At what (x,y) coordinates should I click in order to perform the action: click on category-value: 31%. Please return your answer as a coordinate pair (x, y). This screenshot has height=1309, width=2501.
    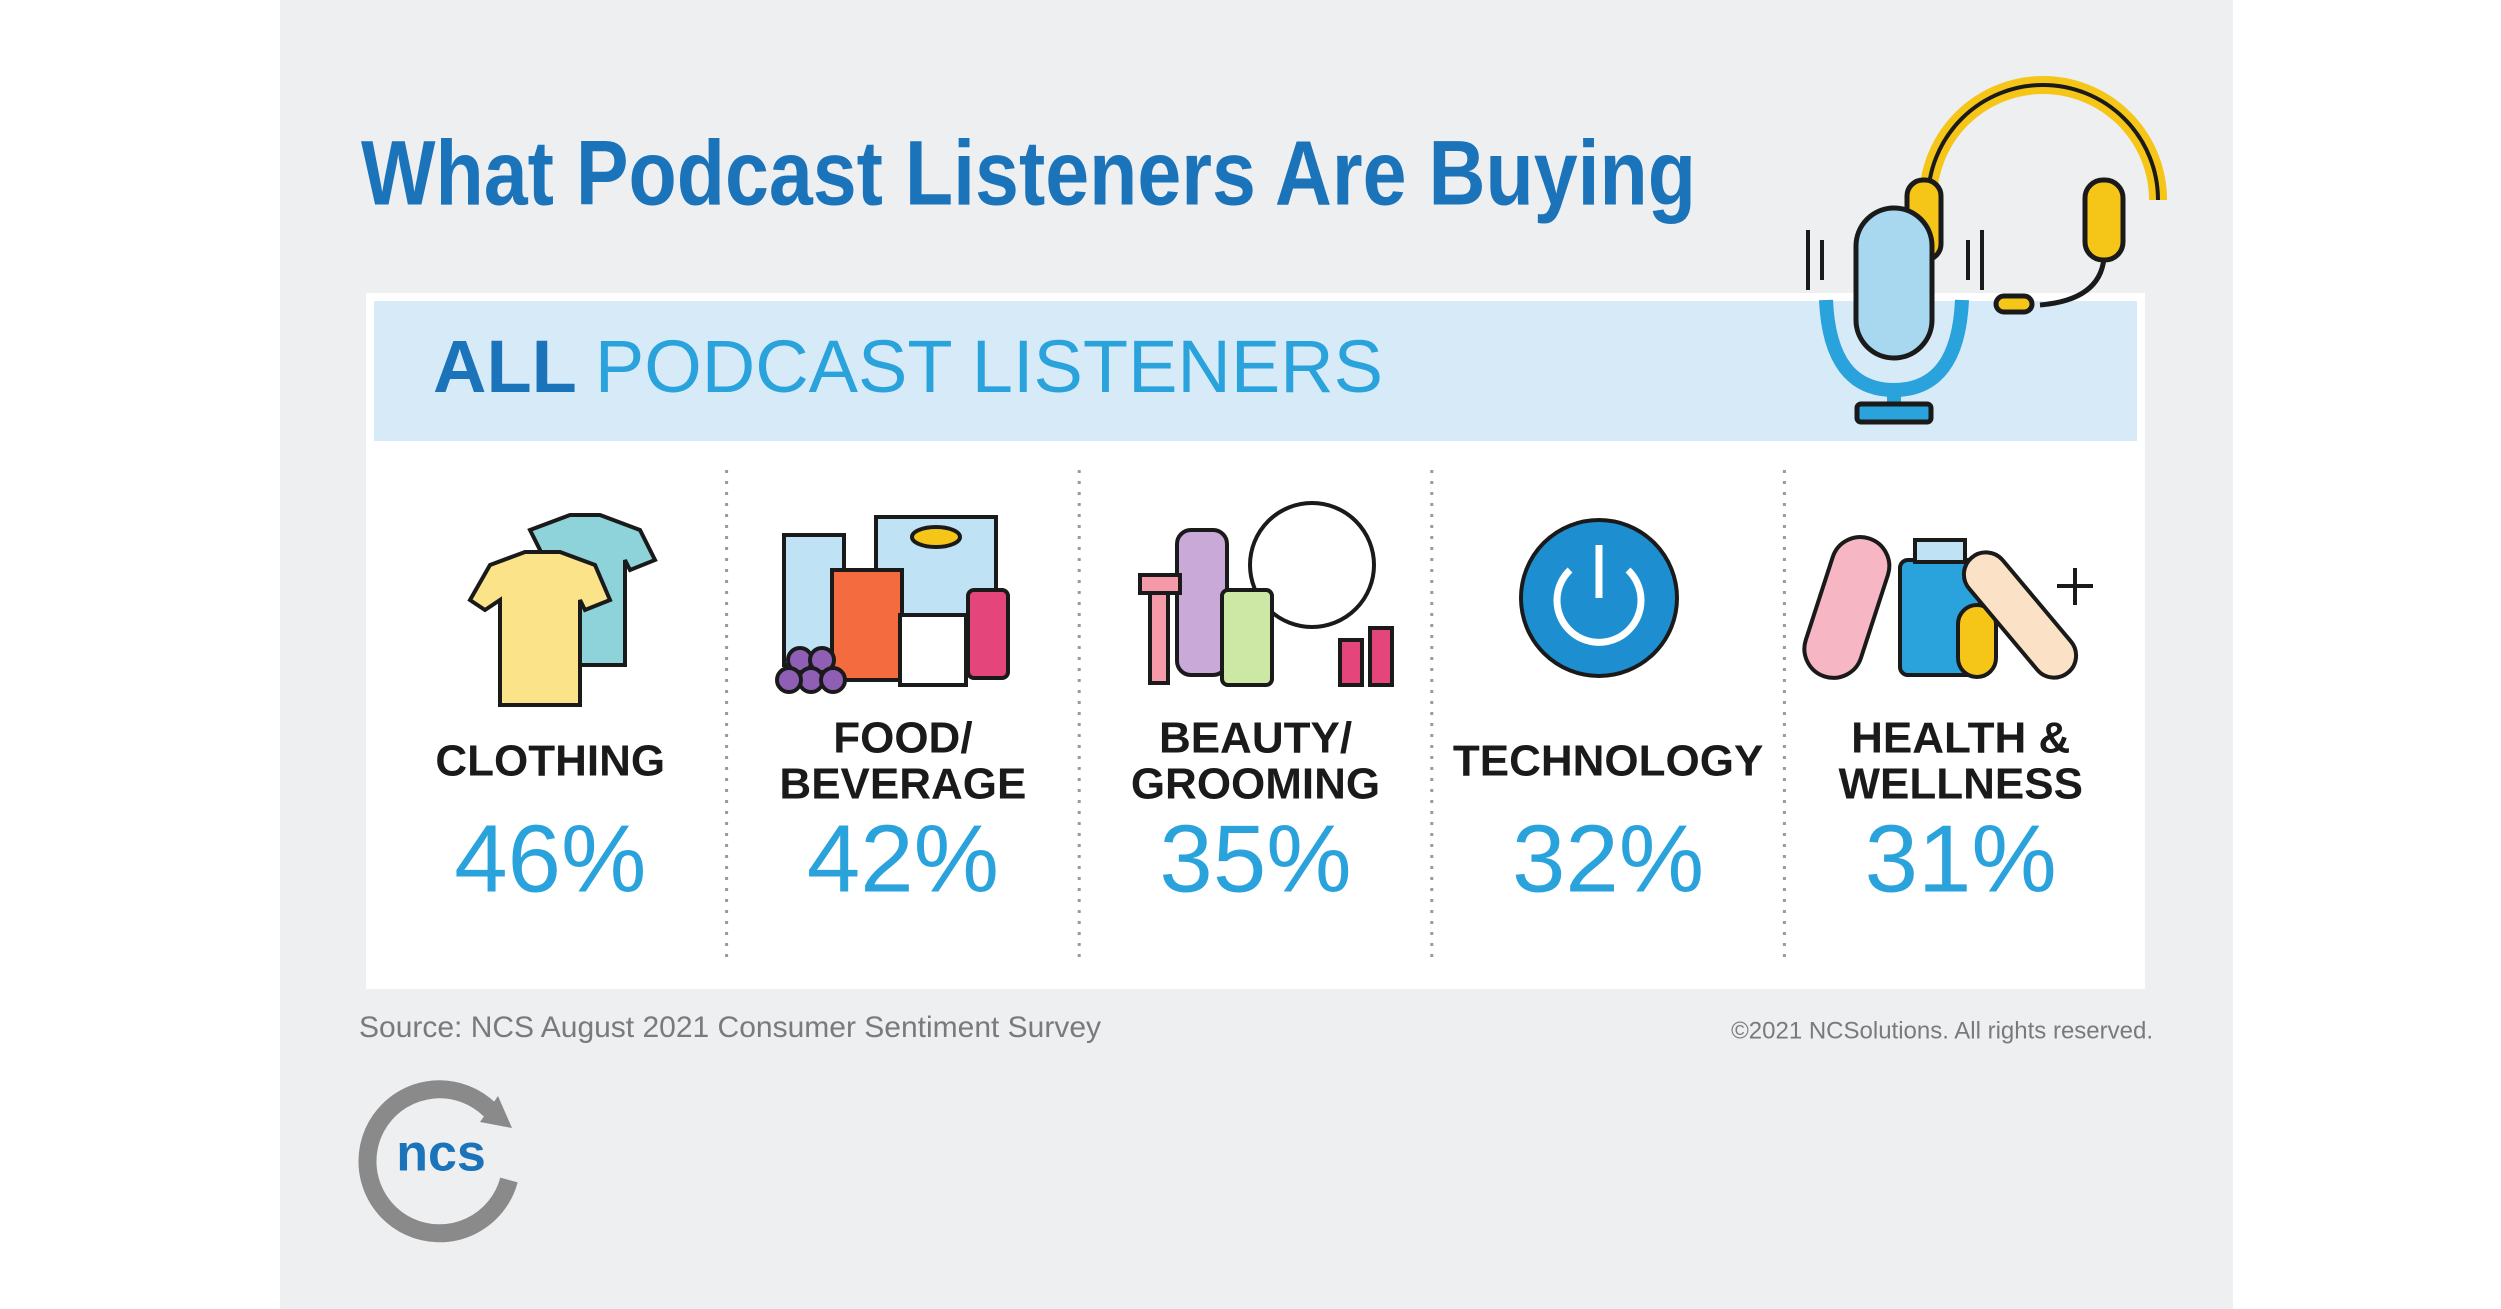
    Looking at the image, I should click on (1961, 858).